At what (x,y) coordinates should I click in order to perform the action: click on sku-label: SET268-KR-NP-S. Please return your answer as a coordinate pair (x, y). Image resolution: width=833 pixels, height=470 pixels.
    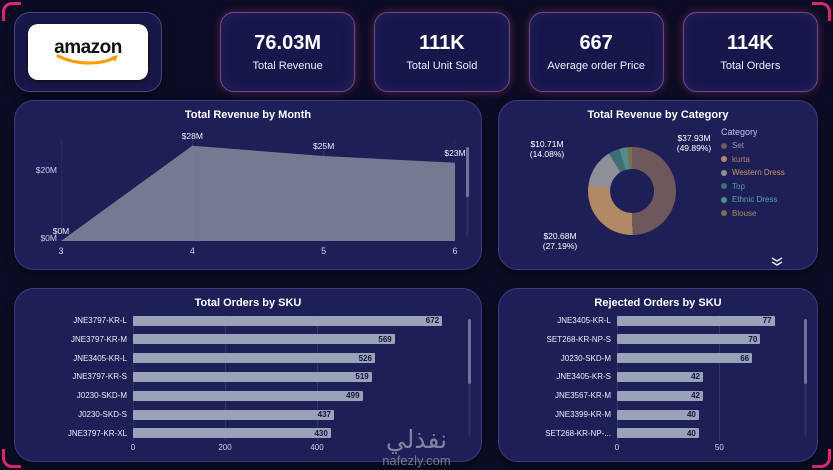
    Looking at the image, I should click on (578, 339).